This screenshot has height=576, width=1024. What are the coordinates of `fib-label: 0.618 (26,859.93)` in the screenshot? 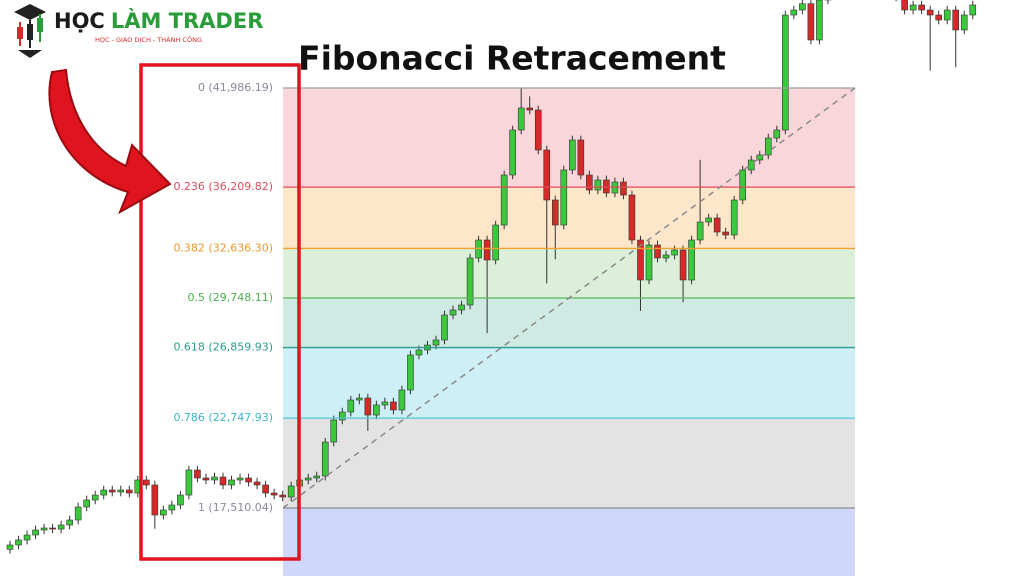 It's located at (223, 347).